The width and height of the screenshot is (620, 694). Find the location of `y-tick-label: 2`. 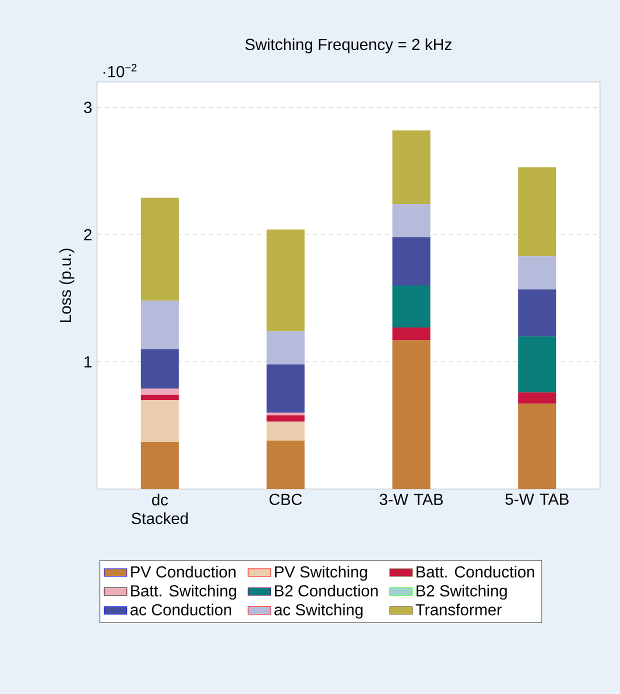

y-tick-label: 2 is located at coordinates (88, 234).